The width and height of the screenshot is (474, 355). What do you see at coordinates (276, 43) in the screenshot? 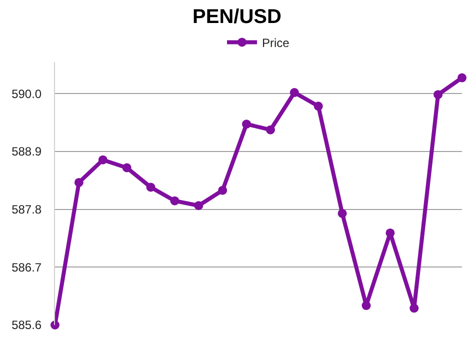
I see `legend-label: Price` at bounding box center [276, 43].